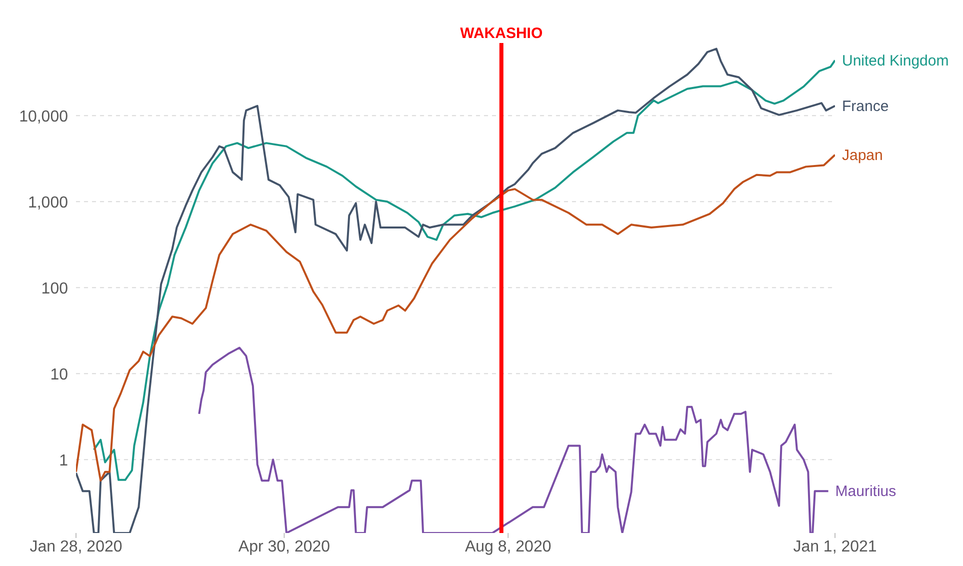  Describe the element at coordinates (835, 547) in the screenshot. I see `x-tick-label: Jan 1, 2021` at that location.